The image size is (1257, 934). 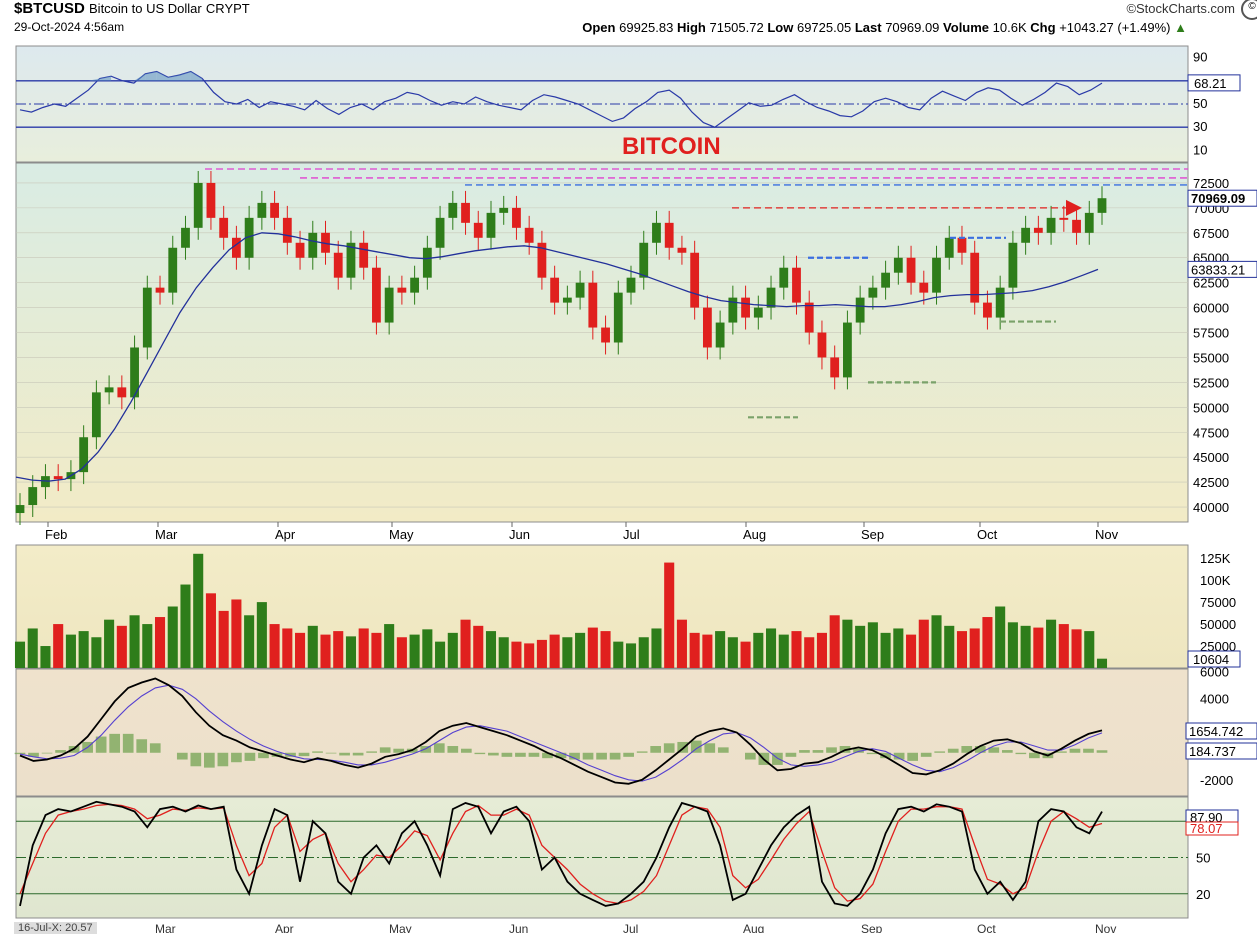 I want to click on symbol: $BTCUSD Bitcoin to US Dollar CRYPT, so click(x=132, y=8).